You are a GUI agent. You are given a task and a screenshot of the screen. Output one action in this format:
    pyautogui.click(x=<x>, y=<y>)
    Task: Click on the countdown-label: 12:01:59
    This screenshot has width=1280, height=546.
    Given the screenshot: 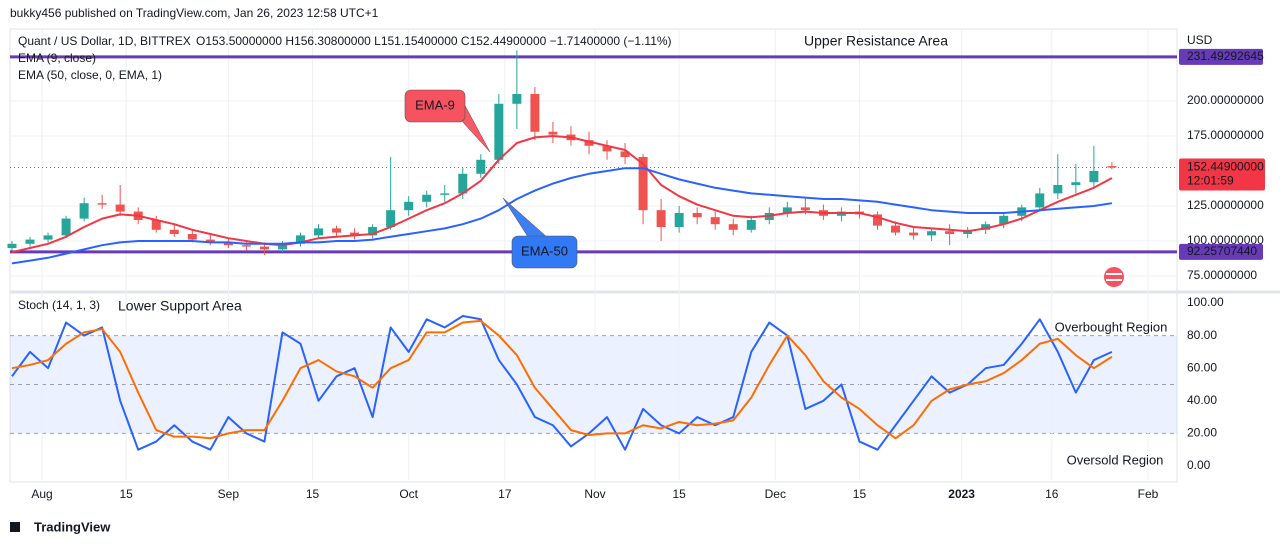 What is the action you would take?
    pyautogui.click(x=1210, y=181)
    